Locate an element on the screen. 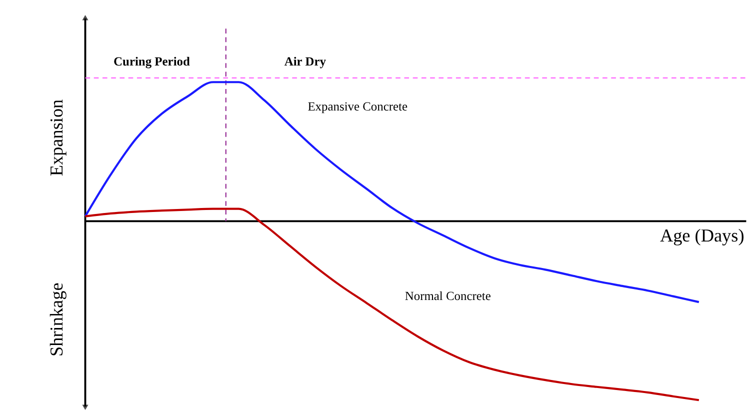  x-axis-title: Age (Days) is located at coordinates (702, 235).